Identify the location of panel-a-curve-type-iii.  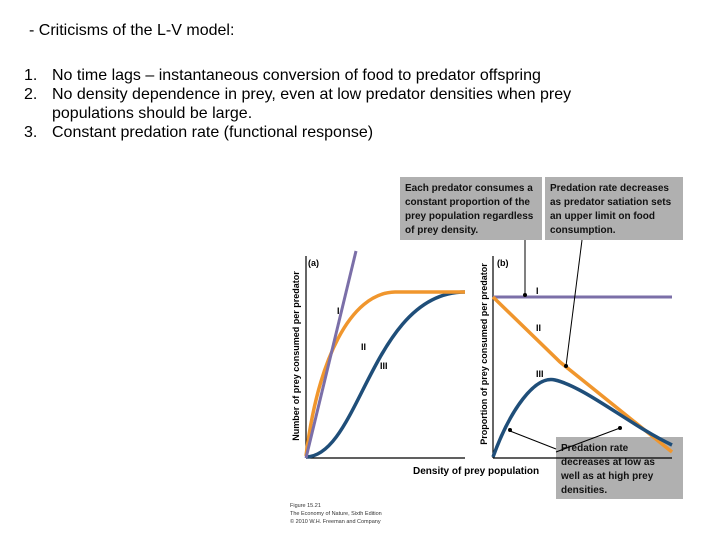
(385, 374).